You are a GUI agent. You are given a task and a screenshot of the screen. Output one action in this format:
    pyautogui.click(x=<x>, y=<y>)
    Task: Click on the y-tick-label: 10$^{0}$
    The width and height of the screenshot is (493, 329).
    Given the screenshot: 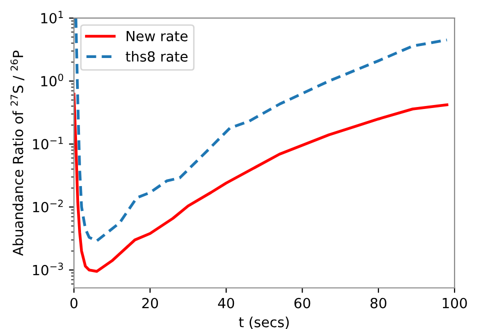 What is the action you would take?
    pyautogui.click(x=52, y=80)
    